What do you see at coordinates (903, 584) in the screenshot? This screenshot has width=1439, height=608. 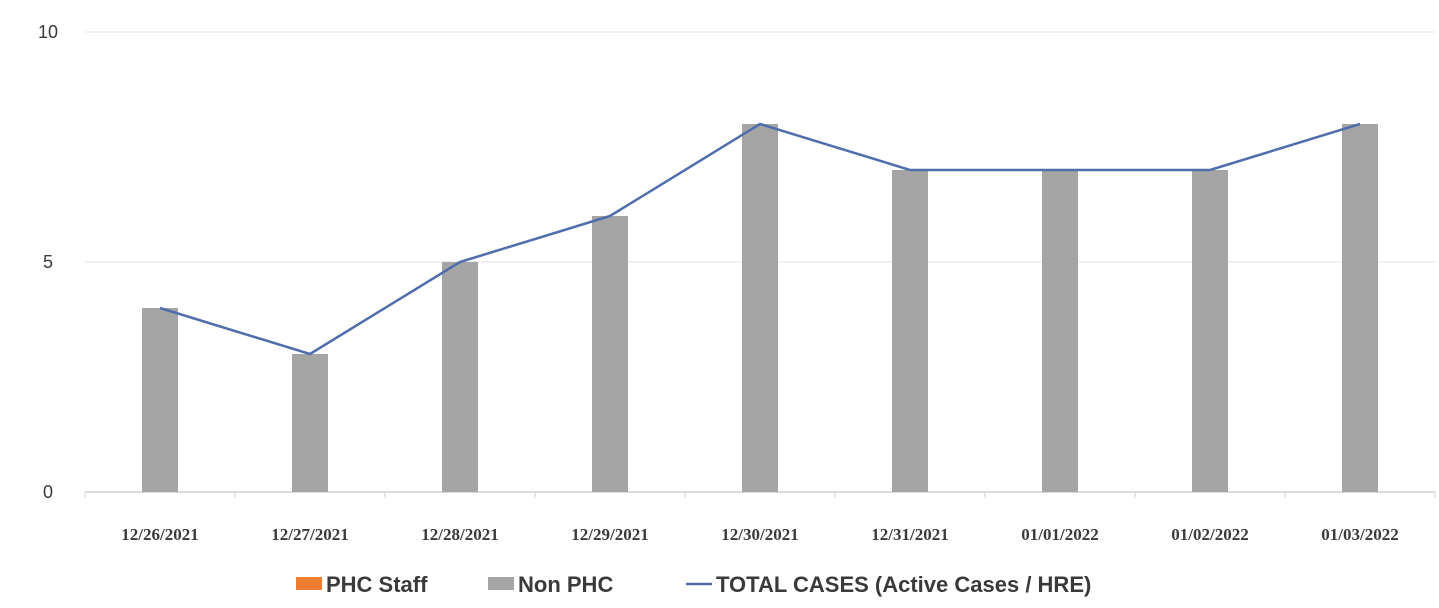 I see `legend-label-total-cases-active-cases-hre: TOTAL CASES (Active Cases / HRE)` at bounding box center [903, 584].